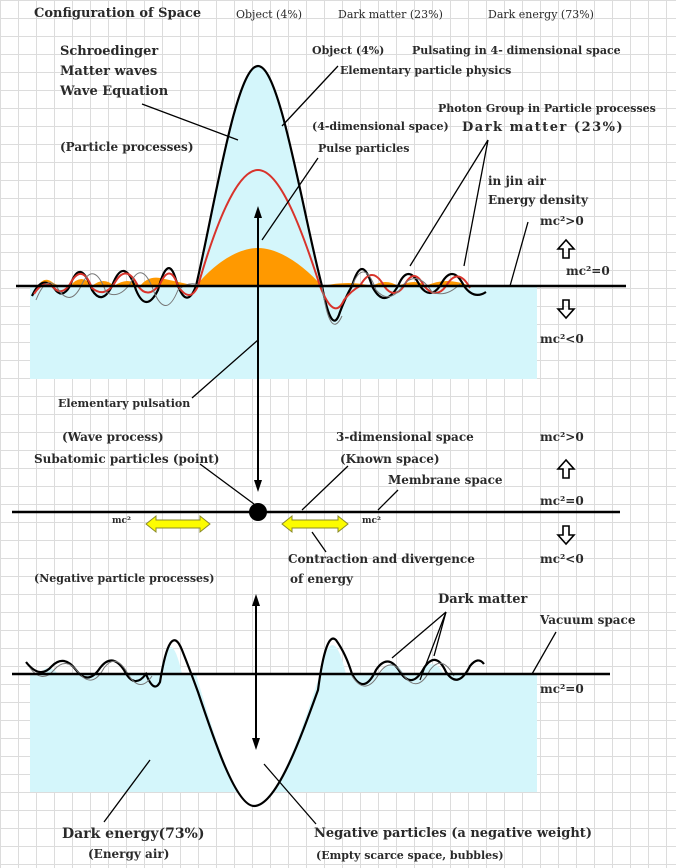 The height and width of the screenshot is (868, 676). I want to click on header-object: Object (4%), so click(269, 14).